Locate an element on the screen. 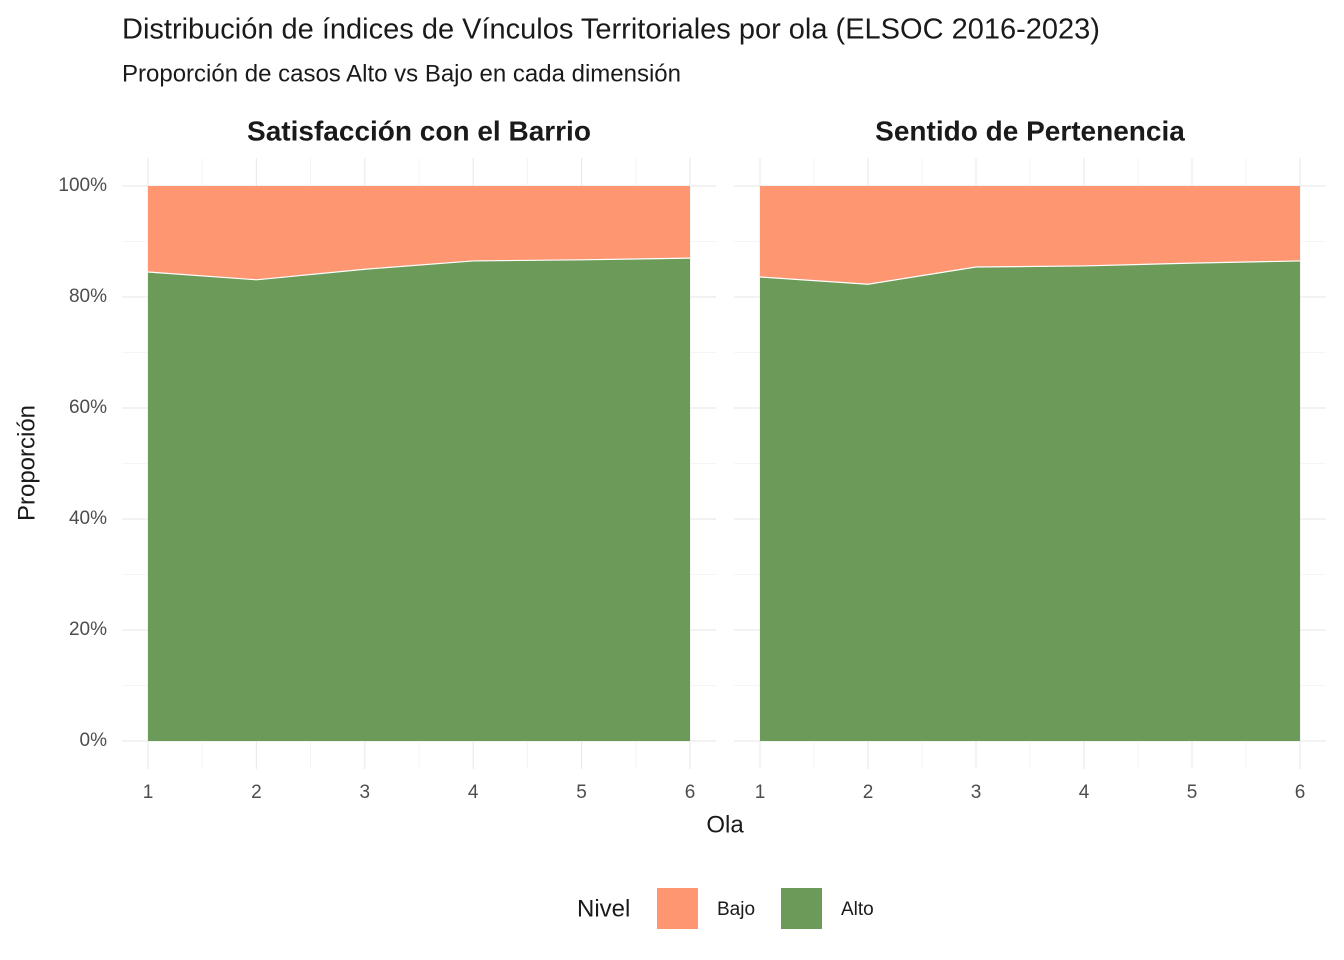 The height and width of the screenshot is (960, 1344). y-tick-label: 100% is located at coordinates (82, 185).